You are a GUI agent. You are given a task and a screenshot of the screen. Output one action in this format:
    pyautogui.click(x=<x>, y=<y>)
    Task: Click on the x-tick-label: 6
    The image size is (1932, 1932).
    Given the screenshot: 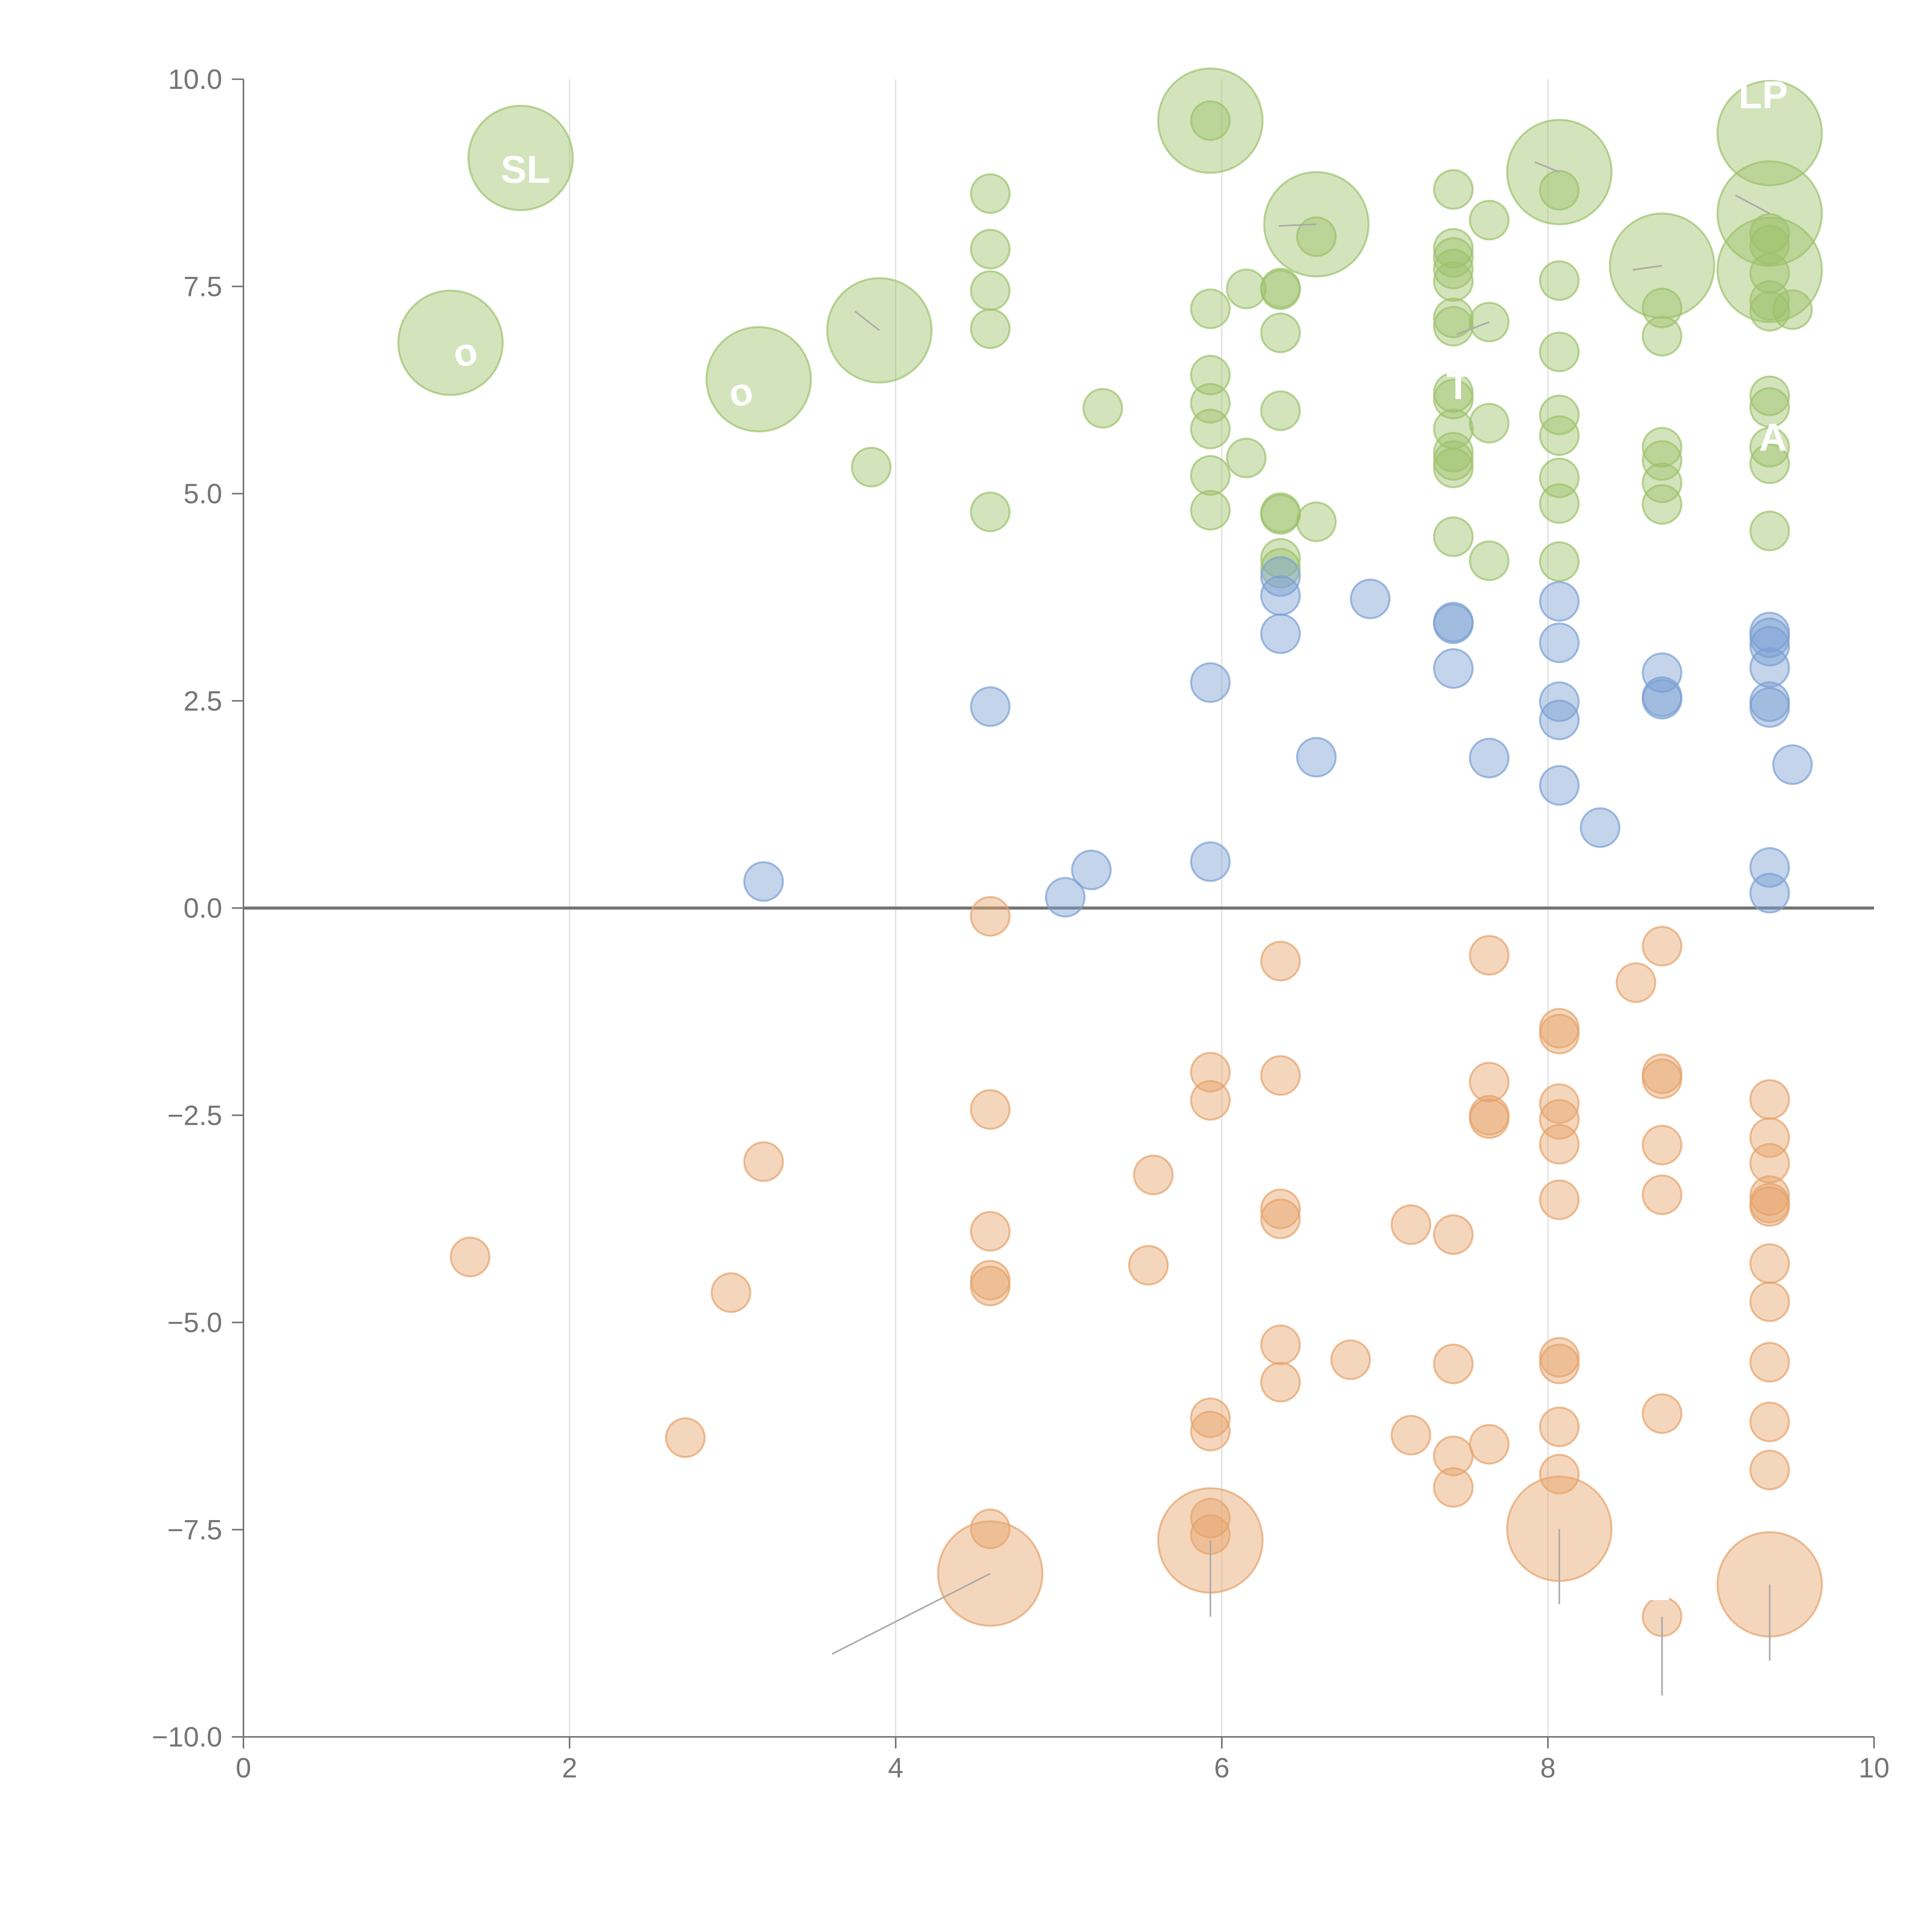 What is the action you would take?
    pyautogui.click(x=1222, y=1769)
    